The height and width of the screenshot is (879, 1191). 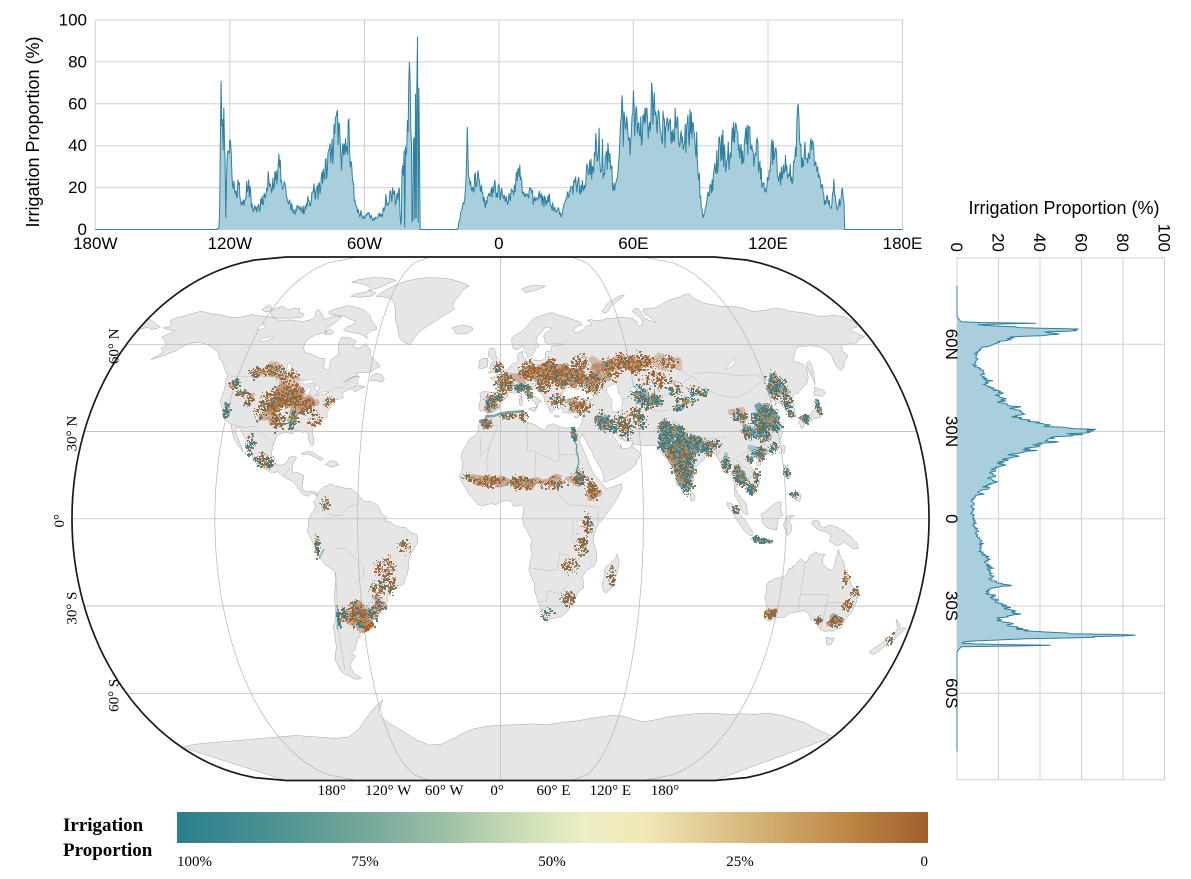 What do you see at coordinates (230, 243) in the screenshot?
I see `svg-text: 120W` at bounding box center [230, 243].